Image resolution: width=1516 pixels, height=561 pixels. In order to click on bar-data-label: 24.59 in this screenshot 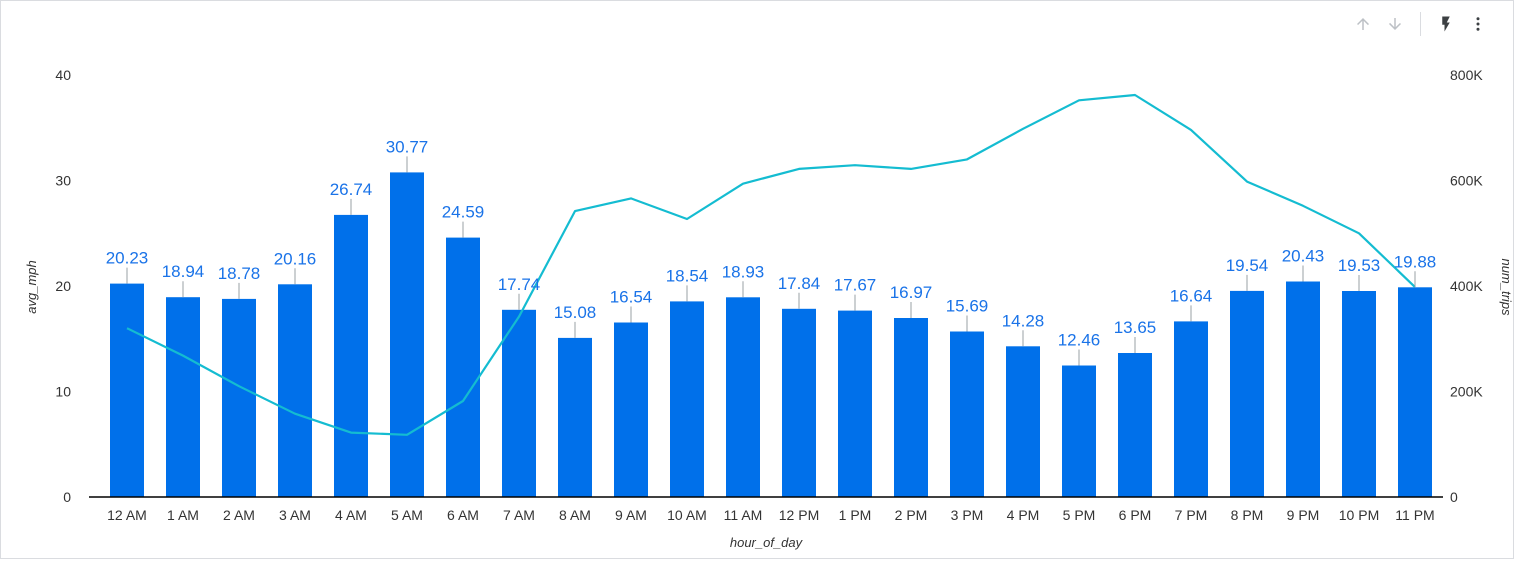, I will do `click(463, 212)`.